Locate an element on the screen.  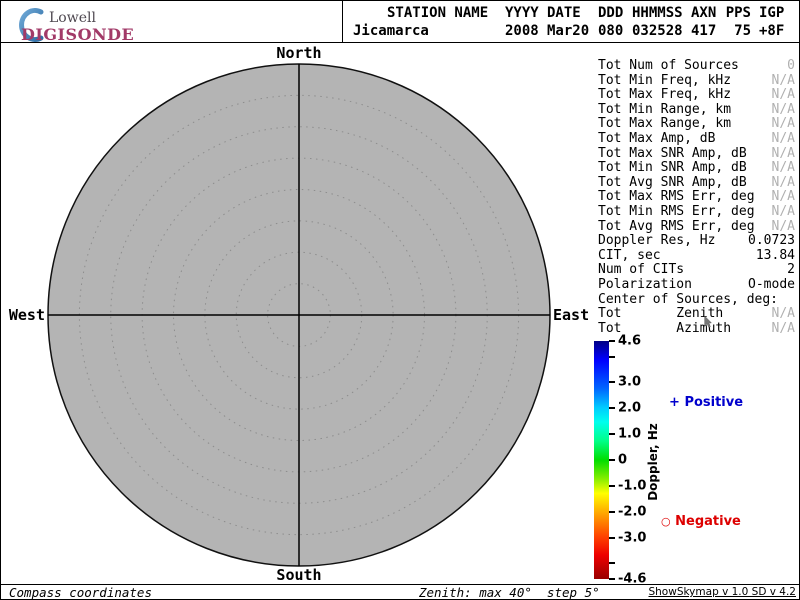
column-header: IGP is located at coordinates (772, 13).